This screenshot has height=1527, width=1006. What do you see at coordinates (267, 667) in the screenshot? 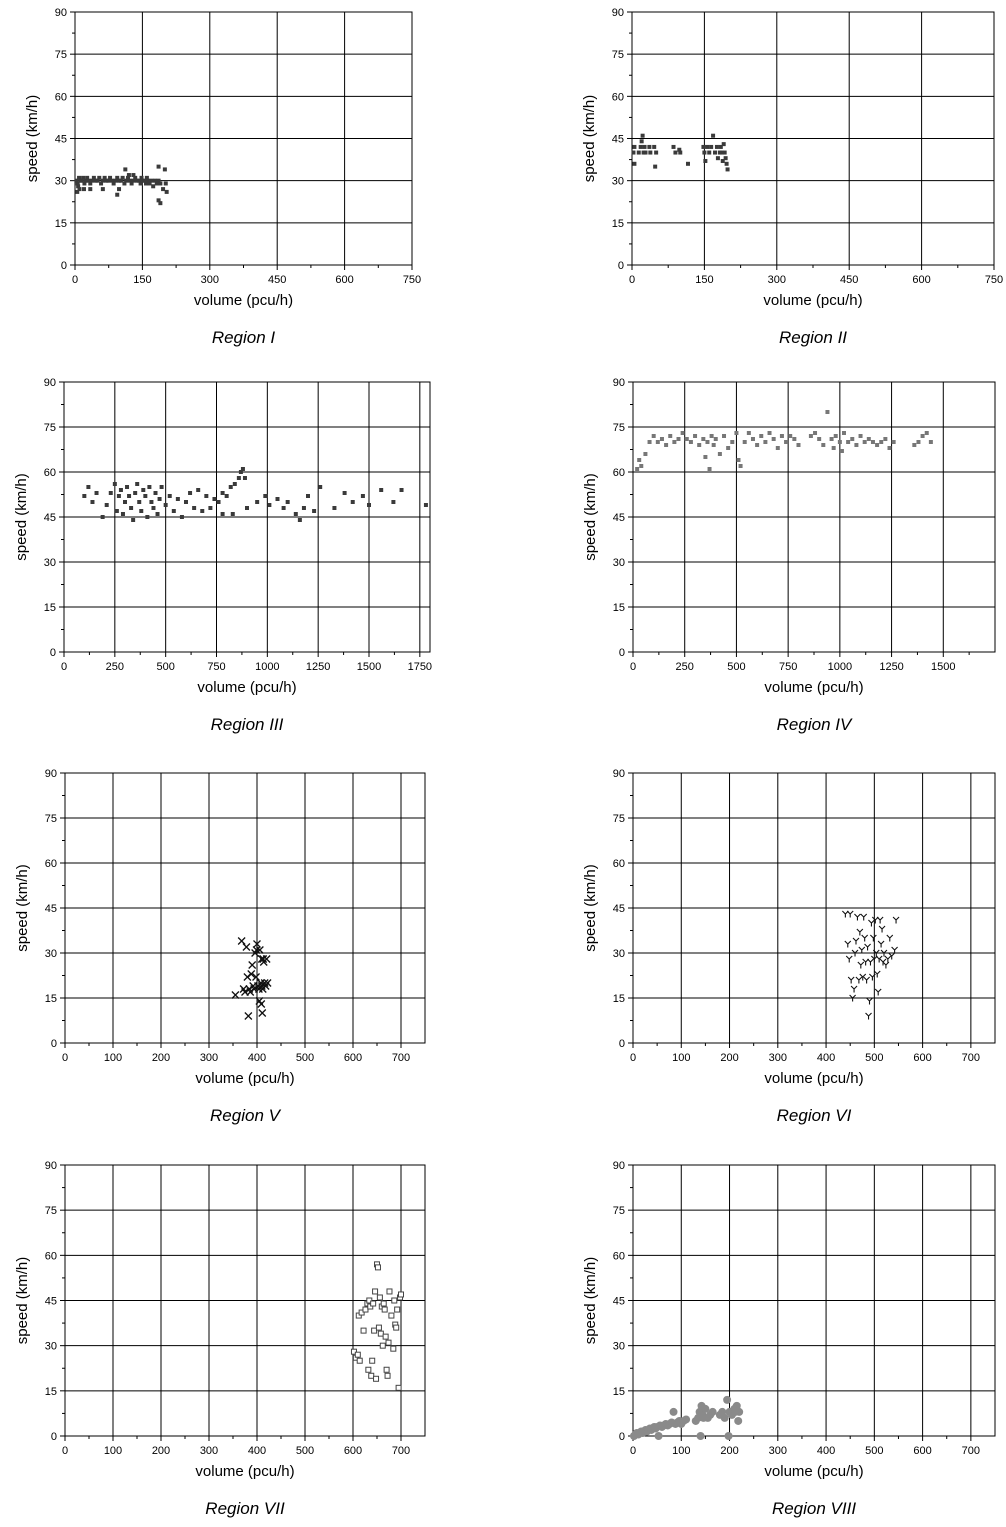
I see `x-tick-label: 1000` at bounding box center [267, 667].